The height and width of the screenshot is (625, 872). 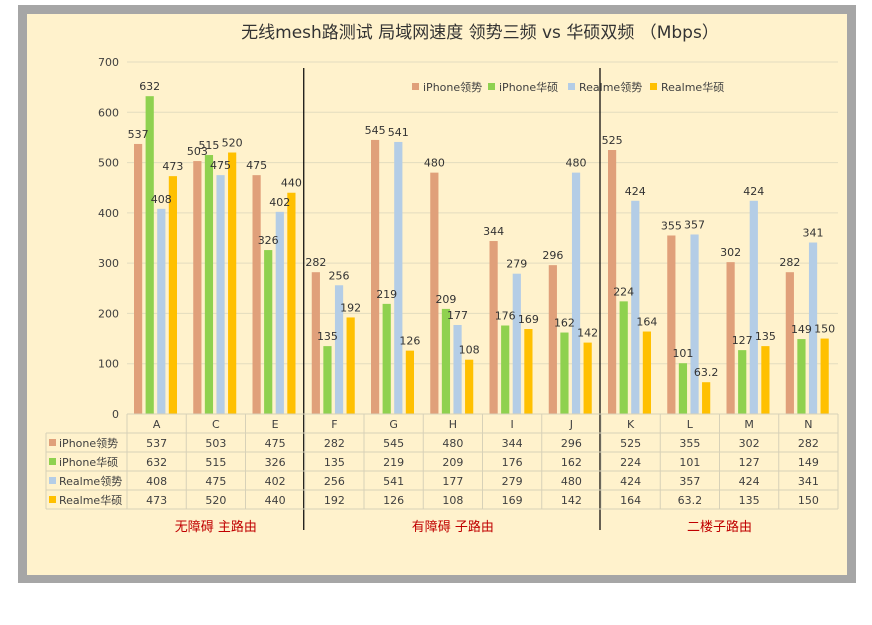 What do you see at coordinates (571, 500) in the screenshot?
I see `table-cell: 142` at bounding box center [571, 500].